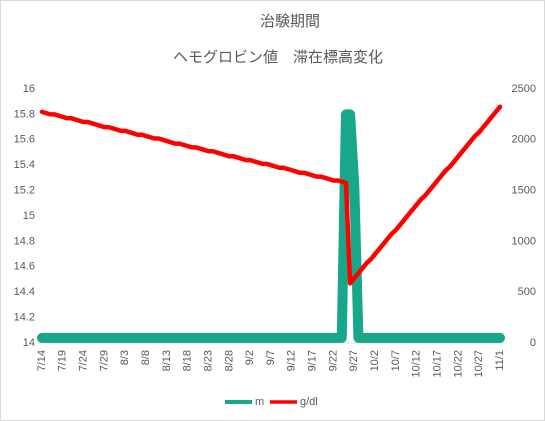 The image size is (545, 421). I want to click on x-tick-label: 9/7, so click(271, 357).